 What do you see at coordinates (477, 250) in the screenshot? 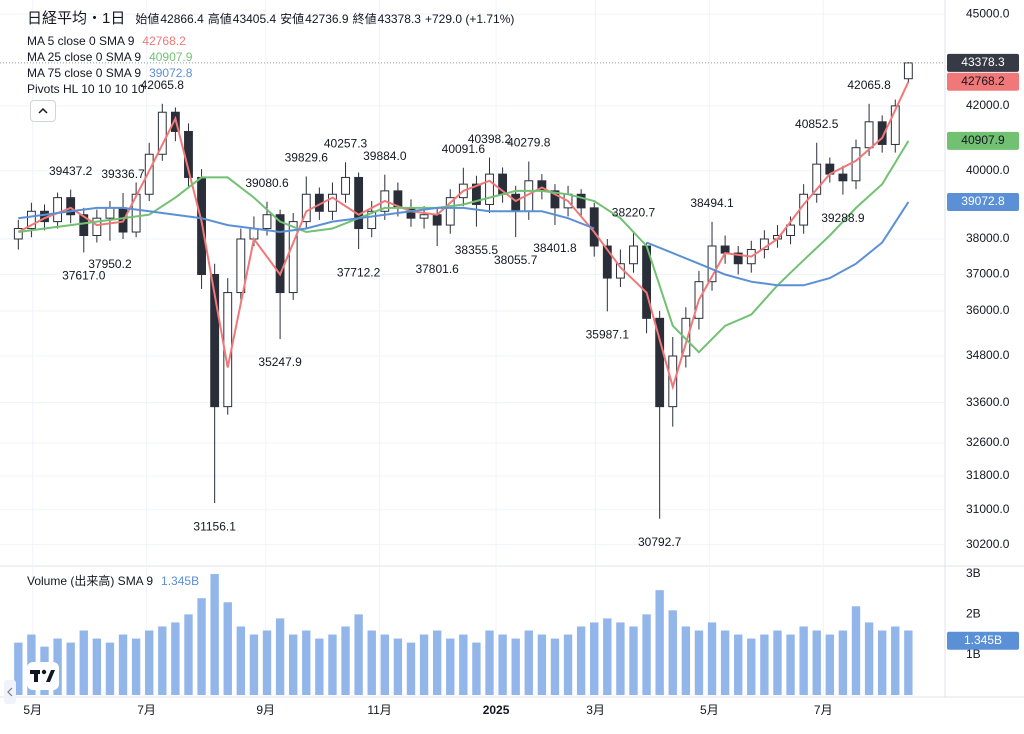
I see `pivot-label: 38355.5` at bounding box center [477, 250].